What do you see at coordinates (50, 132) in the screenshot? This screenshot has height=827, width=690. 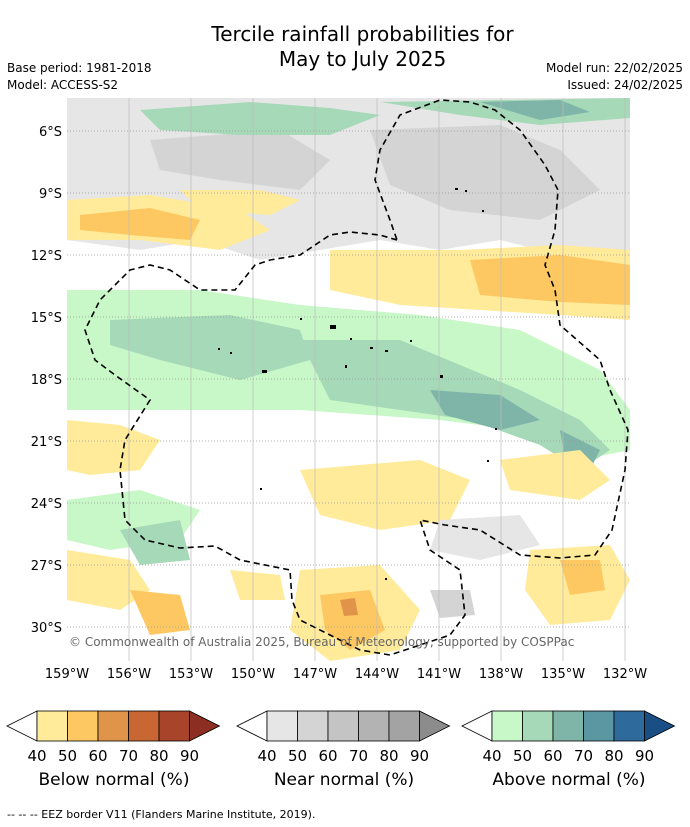 I see `lat-label: 6°S` at bounding box center [50, 132].